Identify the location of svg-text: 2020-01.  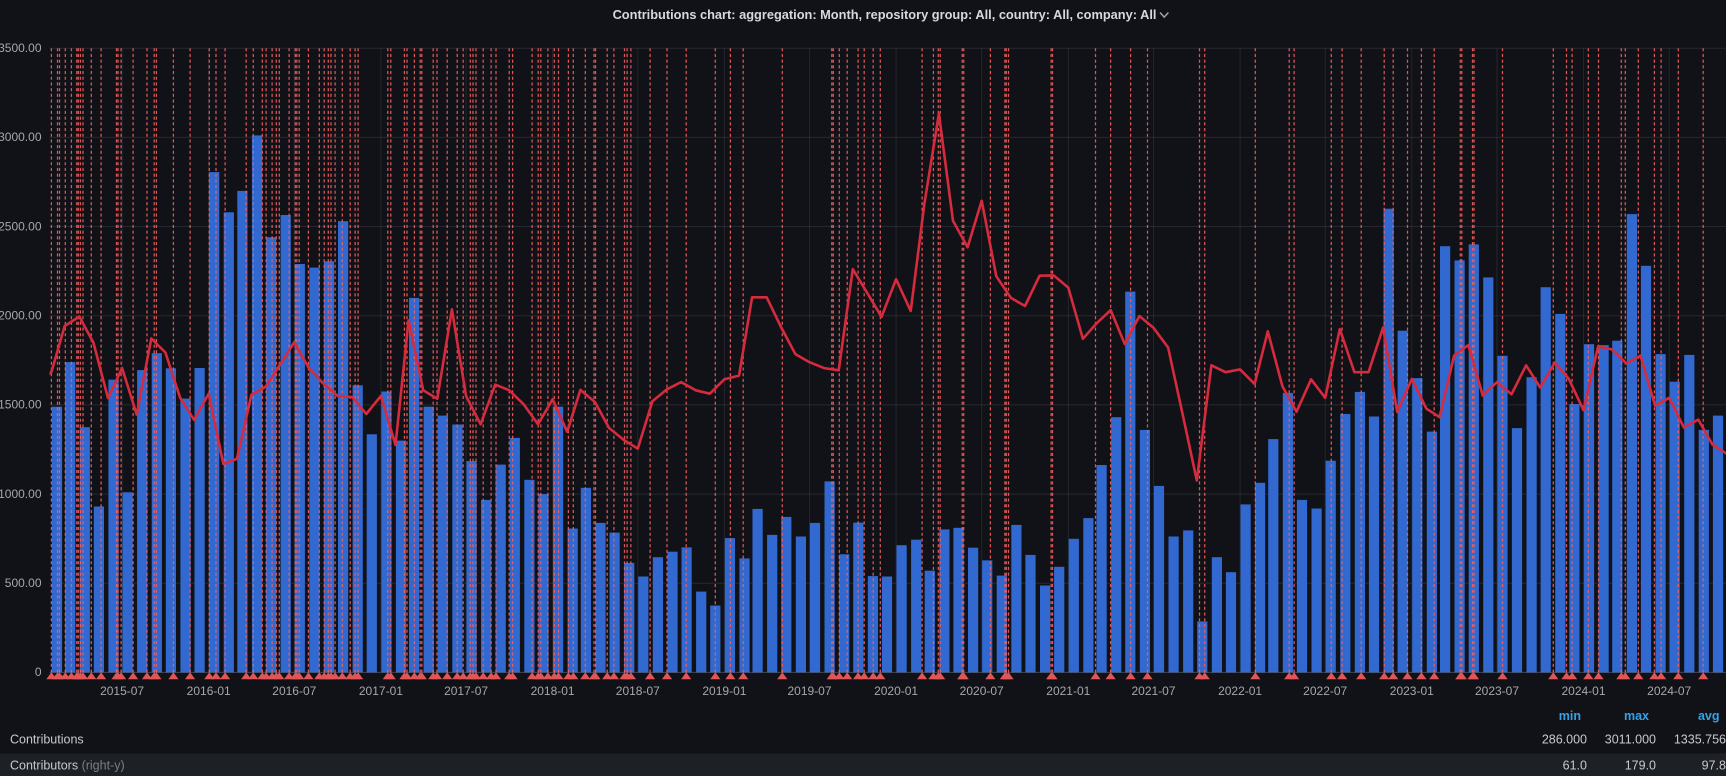
(896, 691).